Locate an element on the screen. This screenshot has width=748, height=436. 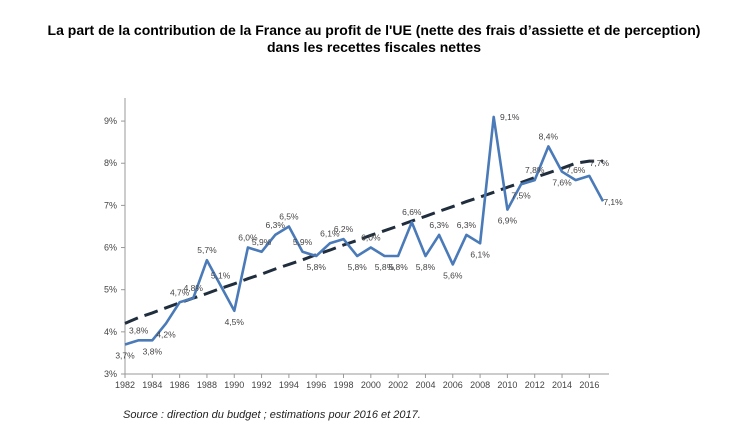
data-label: 6,2% is located at coordinates (344, 229).